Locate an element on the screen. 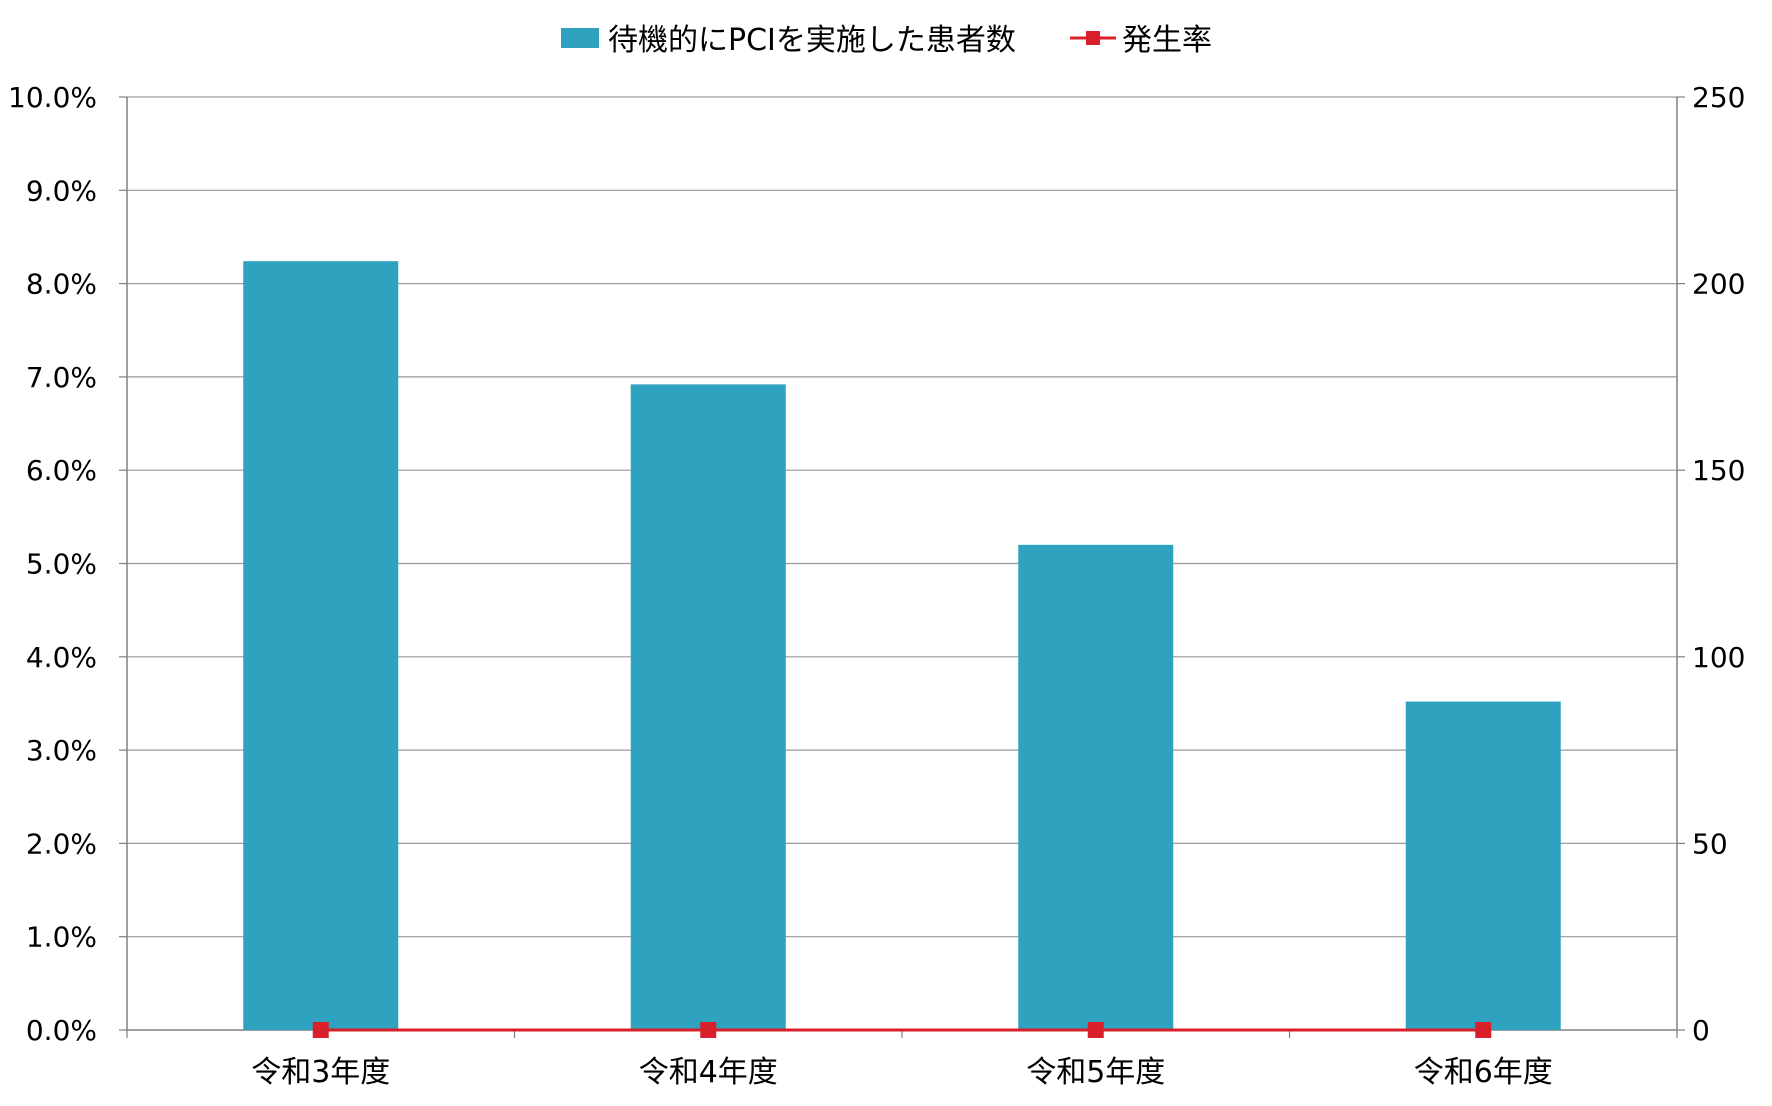 The width and height of the screenshot is (1772, 1106). category-label: 令和6年度 is located at coordinates (1483, 1072).